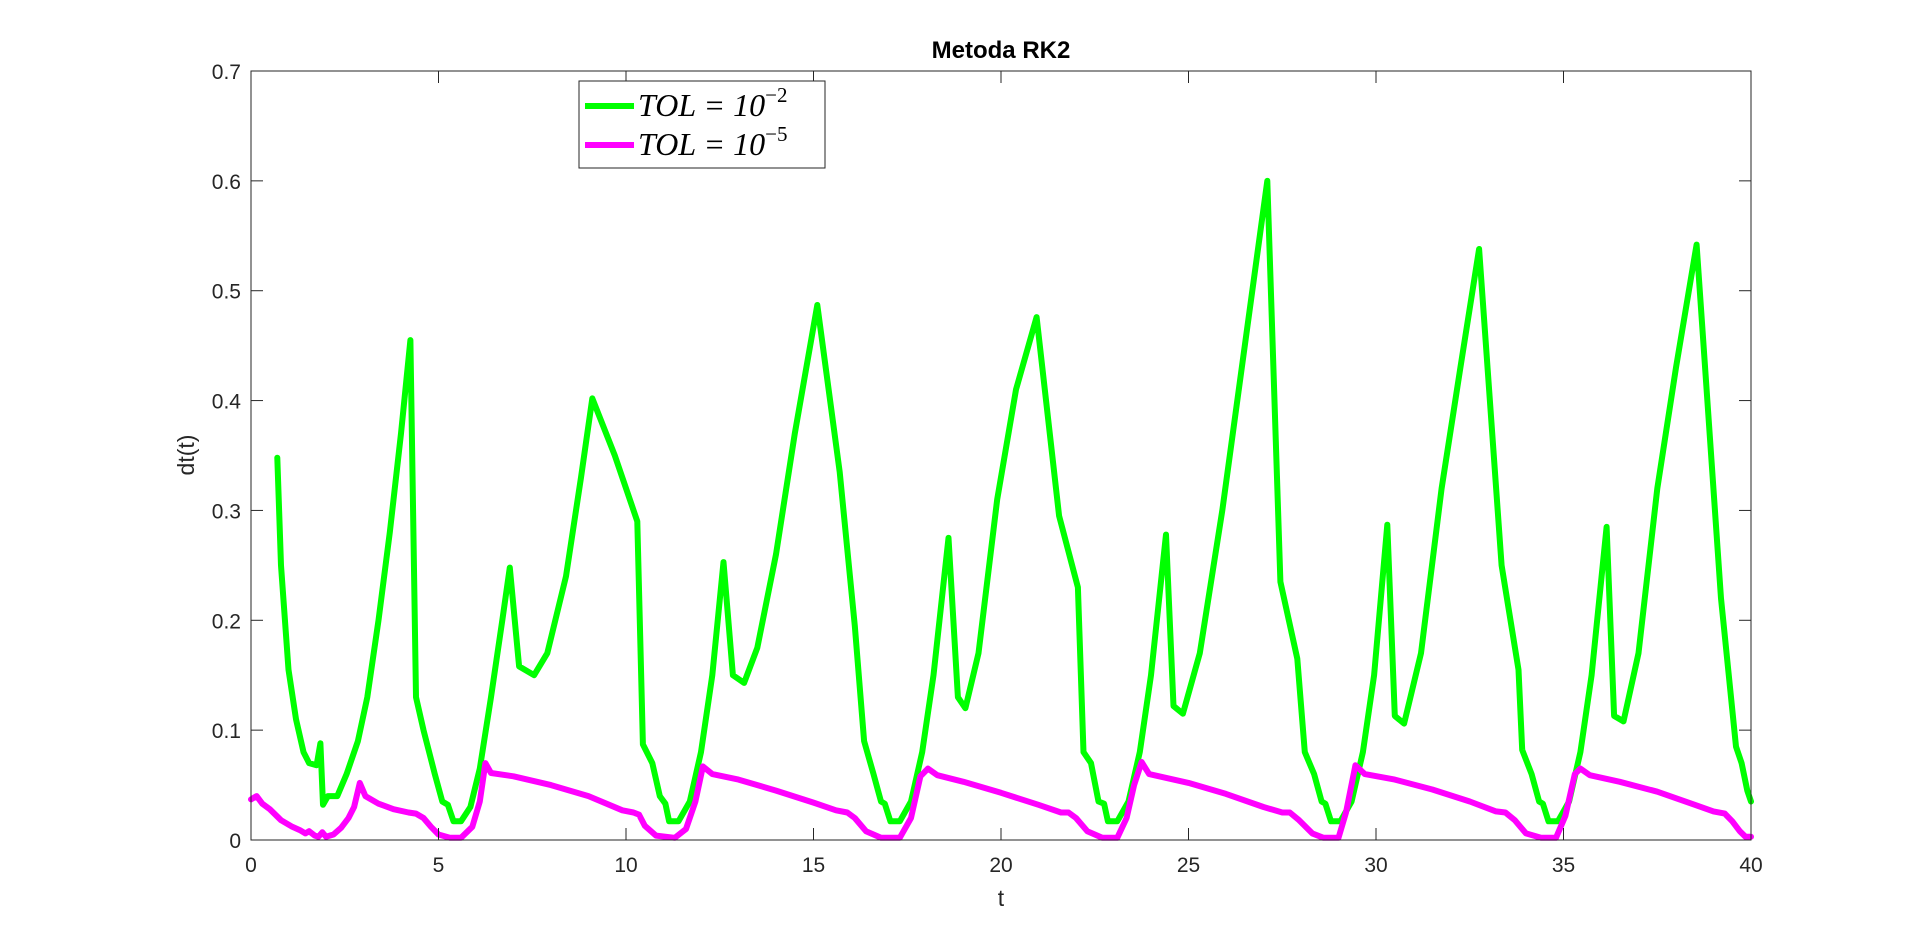  I want to click on y-tick-label: 0.1, so click(226, 731).